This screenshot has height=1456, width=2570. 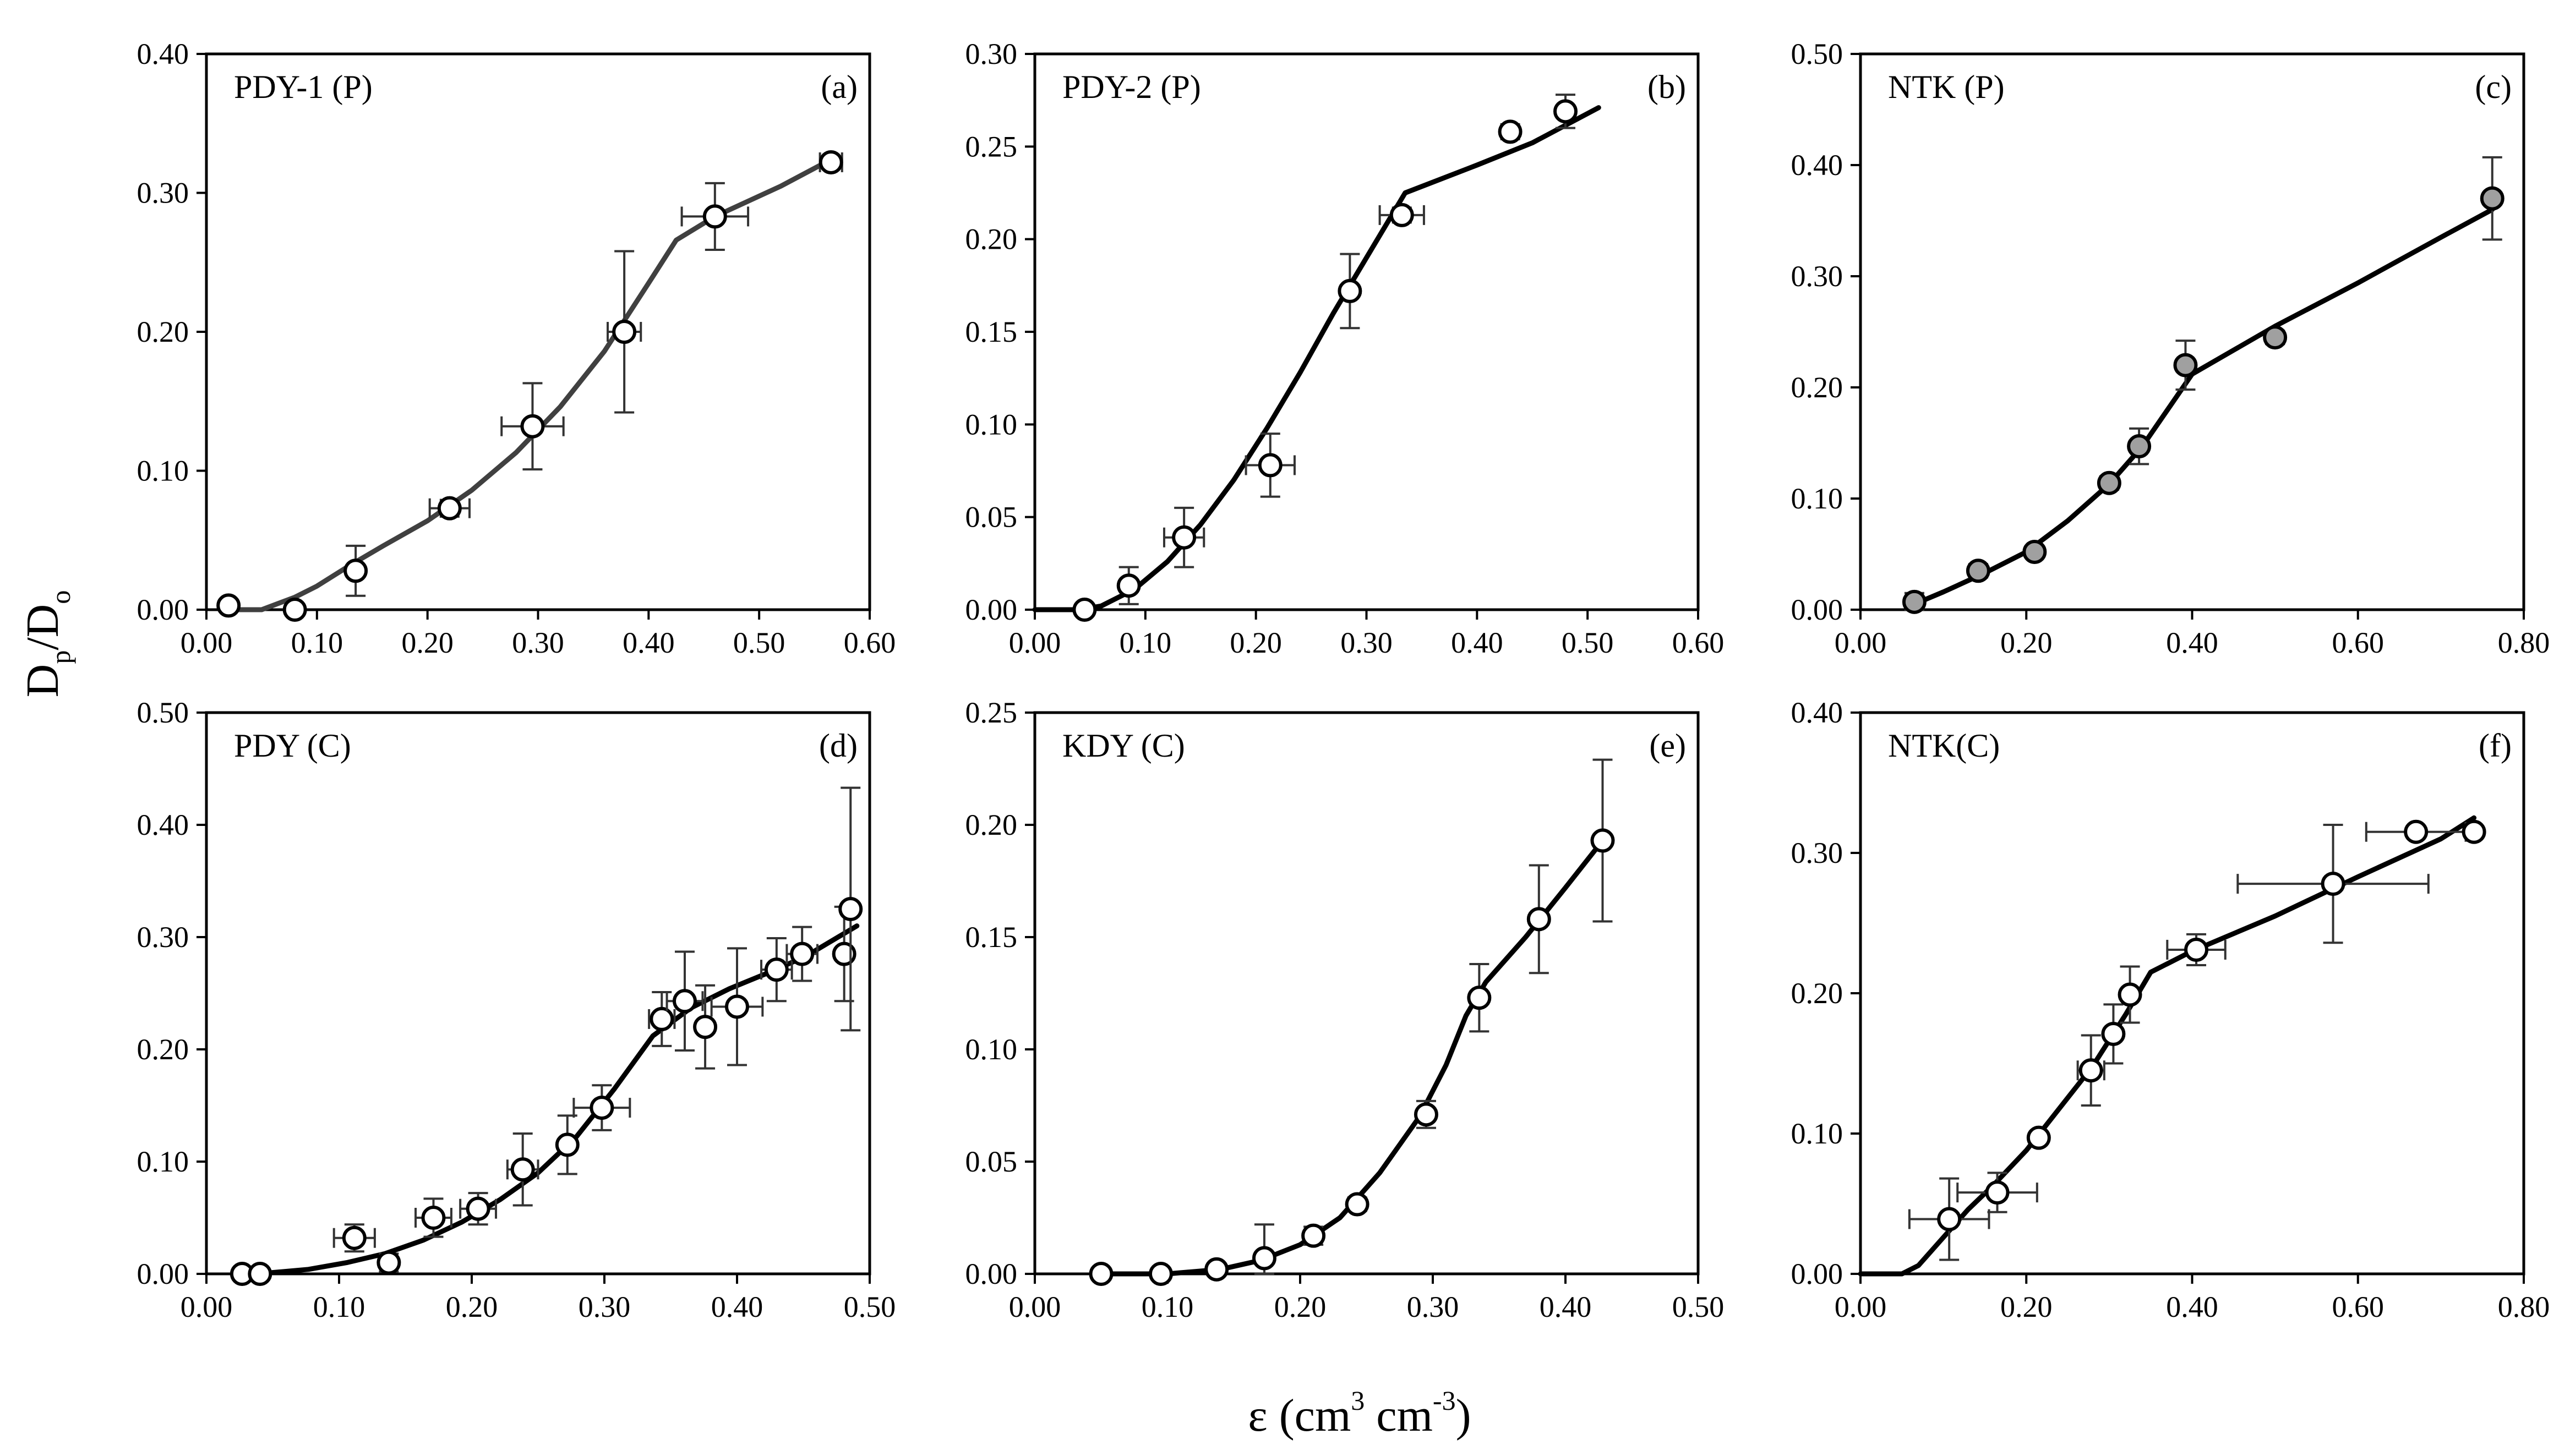 What do you see at coordinates (991, 1273) in the screenshot?
I see `y-tick-label: 0.00` at bounding box center [991, 1273].